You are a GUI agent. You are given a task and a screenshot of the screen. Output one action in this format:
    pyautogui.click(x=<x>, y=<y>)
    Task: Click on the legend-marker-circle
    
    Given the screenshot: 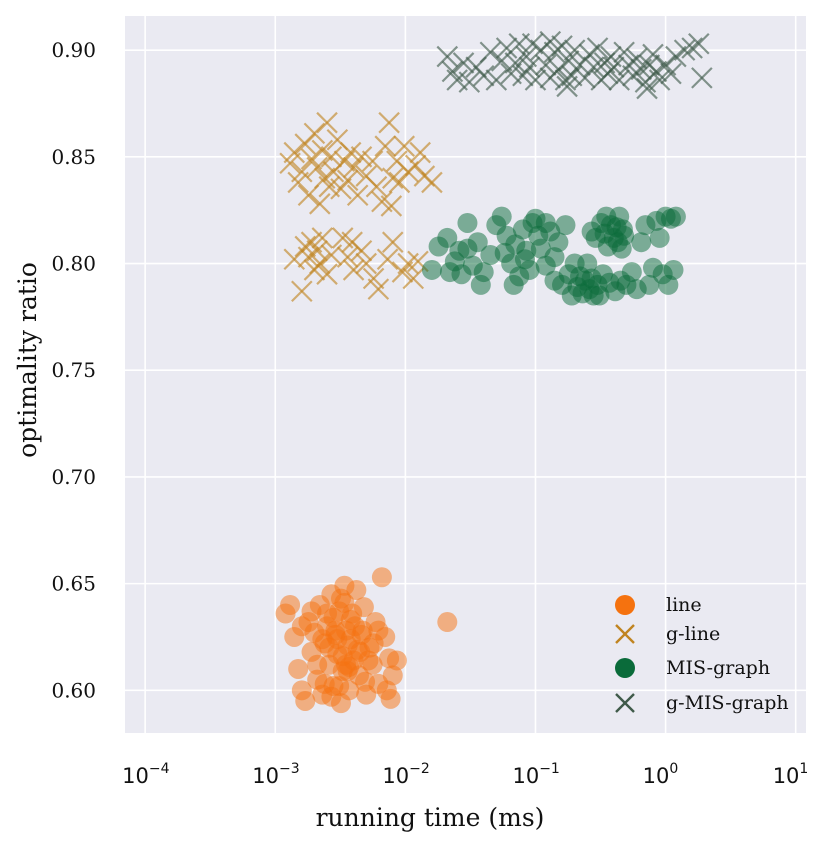 What is the action you would take?
    pyautogui.click(x=625, y=668)
    